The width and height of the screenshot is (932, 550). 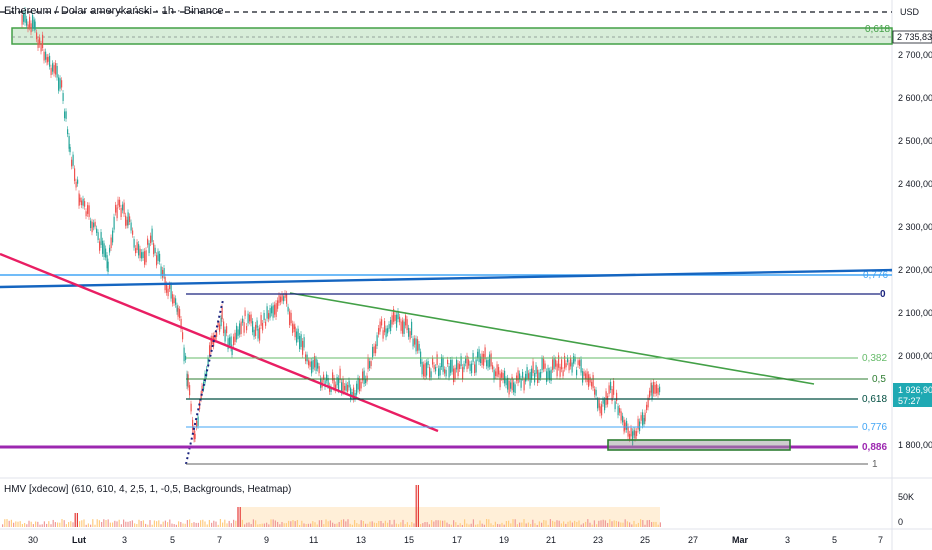 I want to click on price-tick: 2 600,00, so click(x=915, y=98).